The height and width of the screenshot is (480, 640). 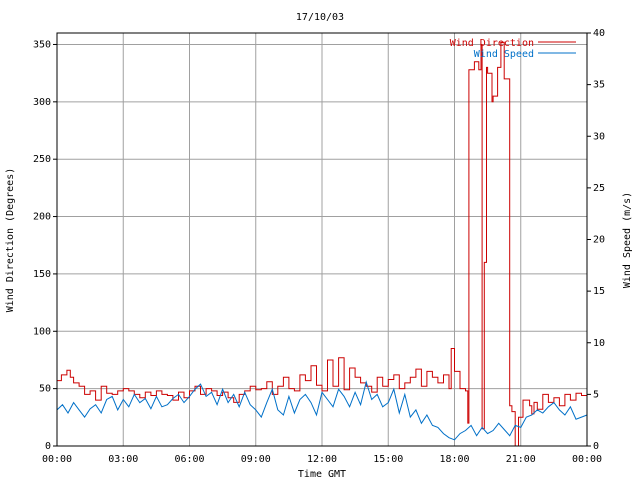 What do you see at coordinates (123, 459) in the screenshot?
I see `x-tick-label: 03:00` at bounding box center [123, 459].